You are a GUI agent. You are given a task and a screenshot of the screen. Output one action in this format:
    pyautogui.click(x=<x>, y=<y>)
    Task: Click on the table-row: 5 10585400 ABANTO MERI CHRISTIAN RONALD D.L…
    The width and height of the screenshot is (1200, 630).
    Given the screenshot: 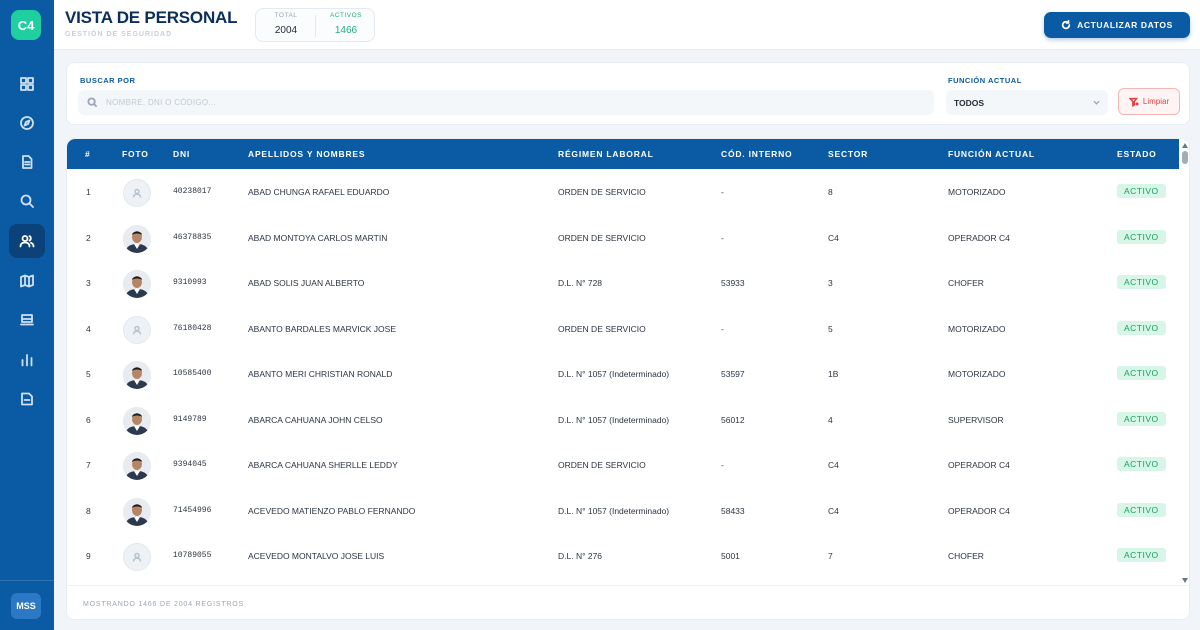 What is the action you would take?
    pyautogui.click(x=623, y=375)
    